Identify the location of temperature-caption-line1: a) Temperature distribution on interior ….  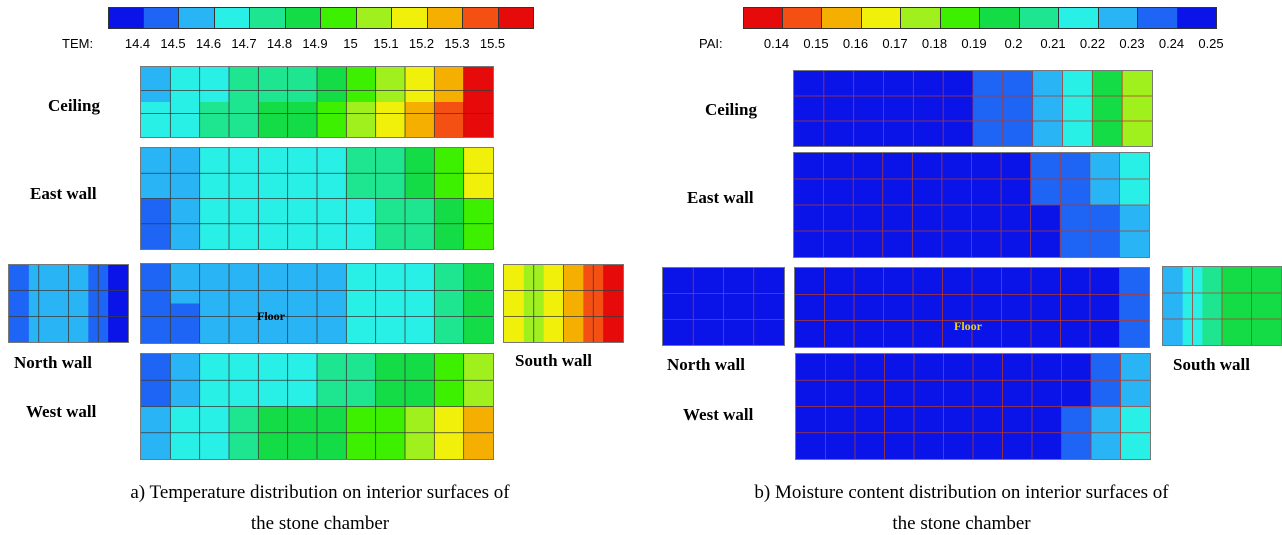
(320, 492).